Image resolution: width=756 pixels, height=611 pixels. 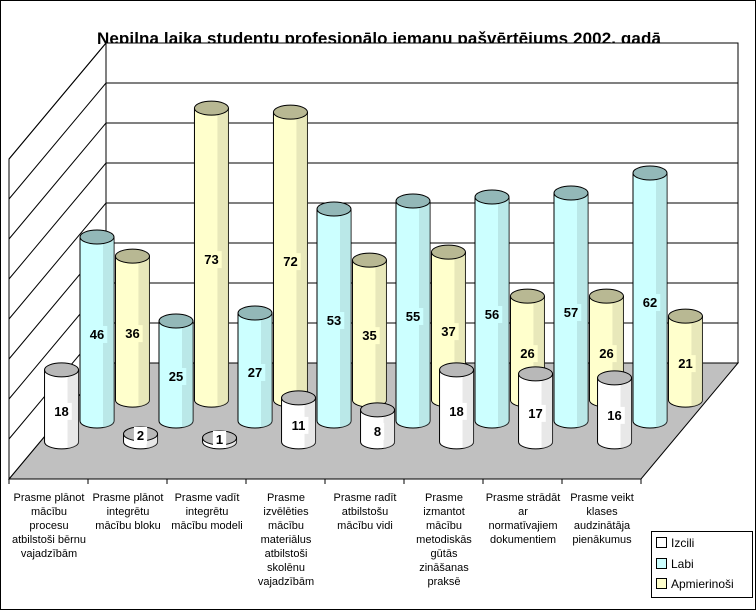 What do you see at coordinates (211, 259) in the screenshot?
I see `data-label: 73` at bounding box center [211, 259].